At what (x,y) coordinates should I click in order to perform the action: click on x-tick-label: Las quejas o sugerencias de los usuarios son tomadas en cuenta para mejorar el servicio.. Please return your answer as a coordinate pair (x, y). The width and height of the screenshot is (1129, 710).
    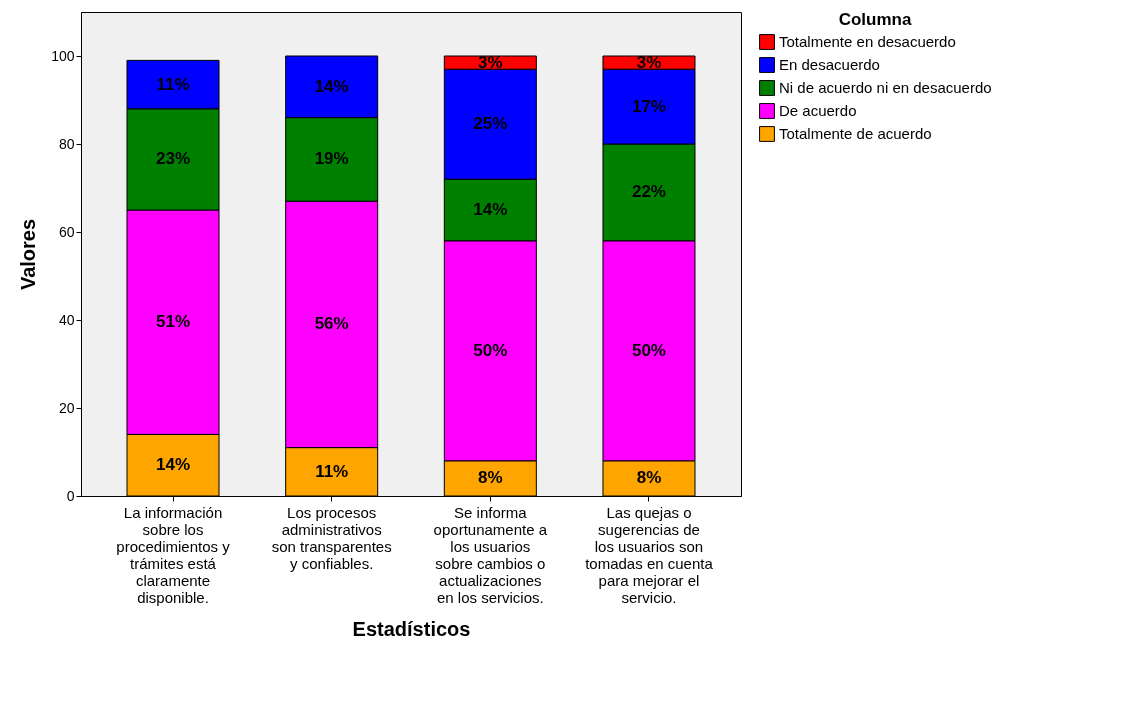
    Looking at the image, I should click on (649, 554).